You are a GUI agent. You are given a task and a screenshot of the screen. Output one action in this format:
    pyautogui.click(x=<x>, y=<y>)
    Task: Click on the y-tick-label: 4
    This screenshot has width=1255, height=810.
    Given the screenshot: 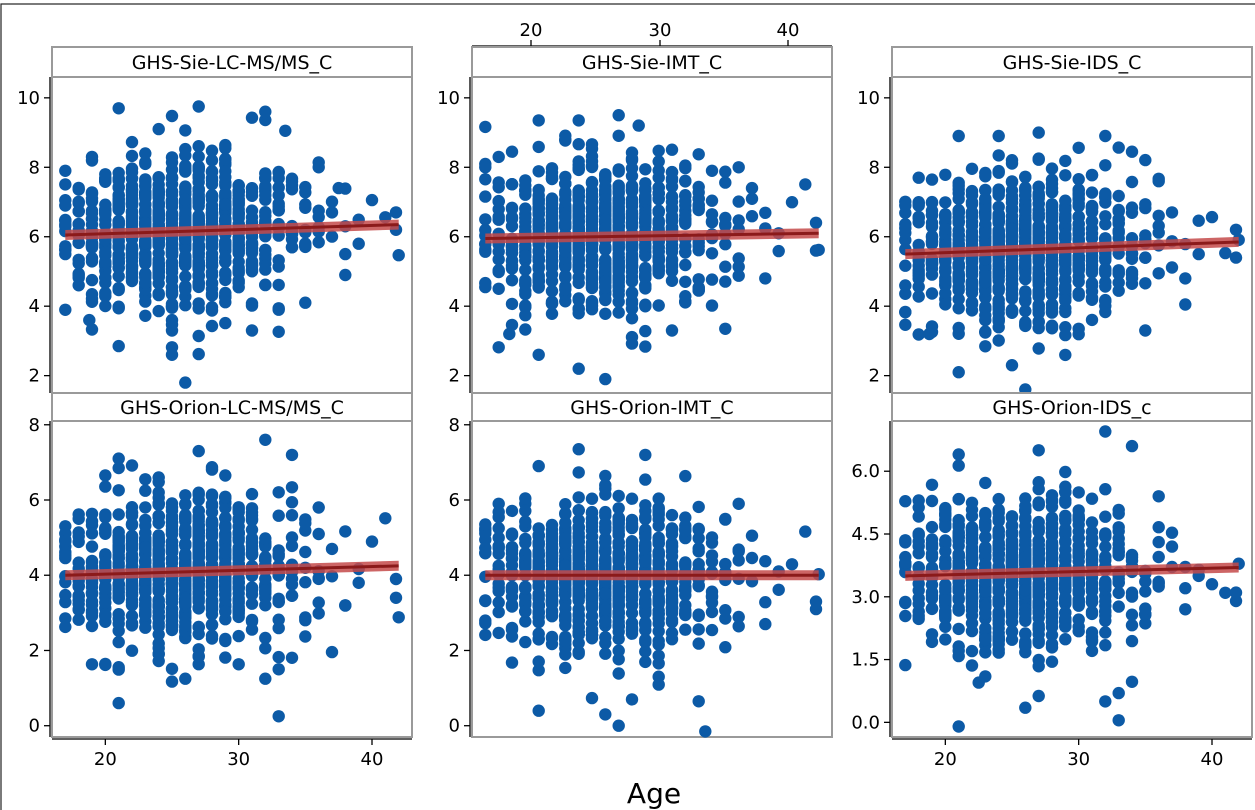 What is the action you would take?
    pyautogui.click(x=454, y=306)
    